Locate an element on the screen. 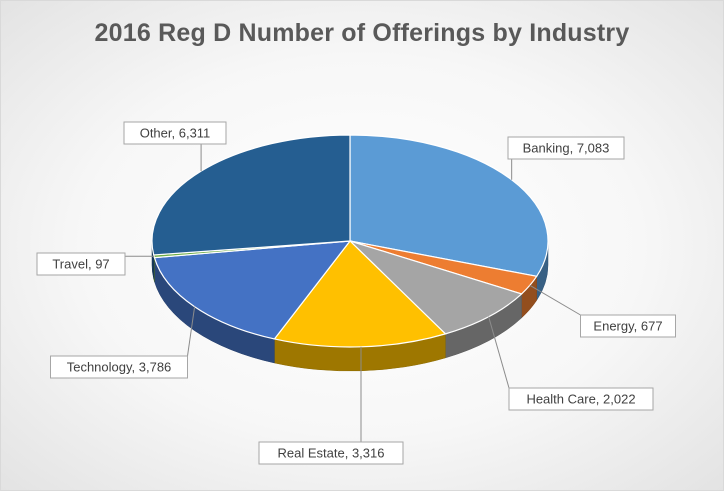  data-label-box-banking is located at coordinates (566, 148).